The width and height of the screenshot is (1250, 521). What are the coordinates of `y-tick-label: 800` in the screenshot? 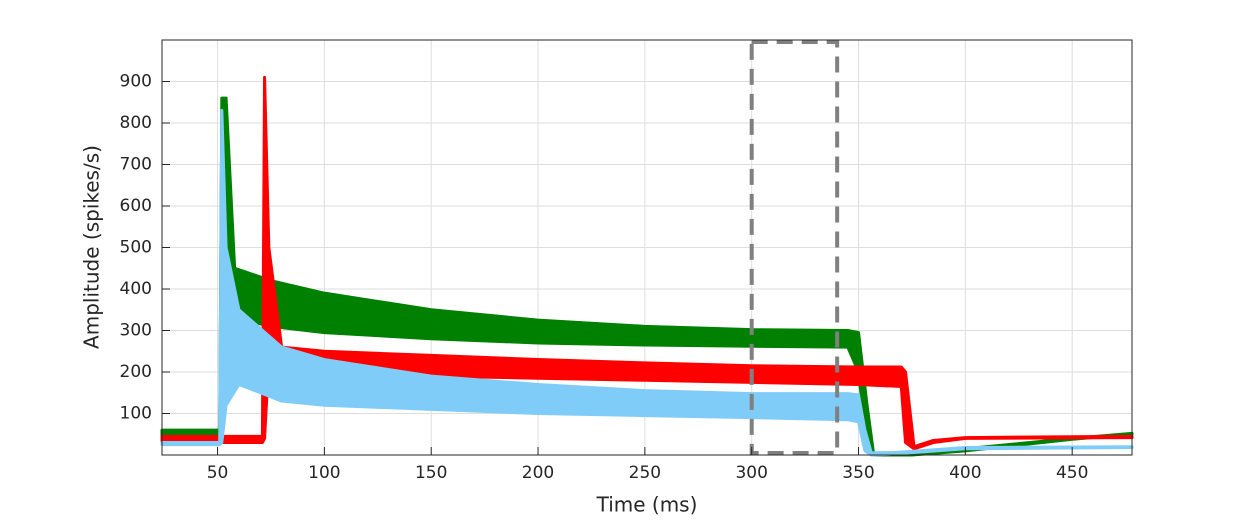 It's located at (136, 123).